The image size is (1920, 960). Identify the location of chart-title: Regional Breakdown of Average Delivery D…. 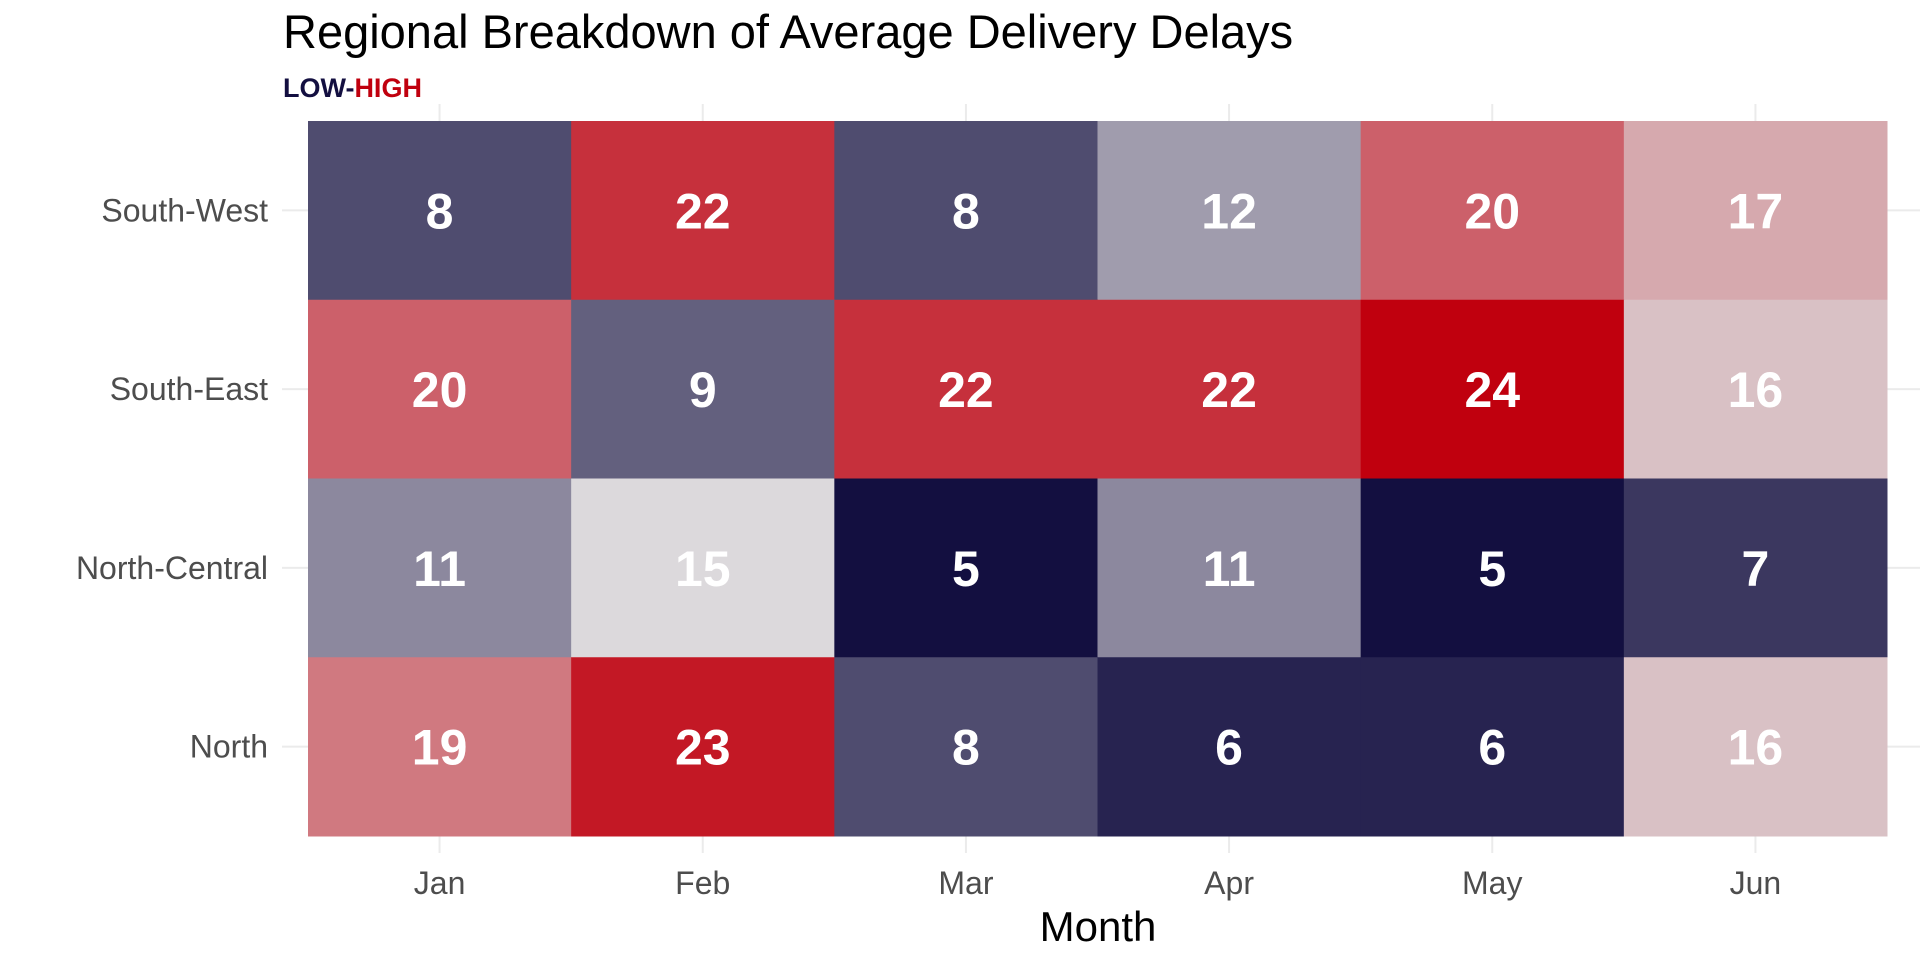
(788, 31).